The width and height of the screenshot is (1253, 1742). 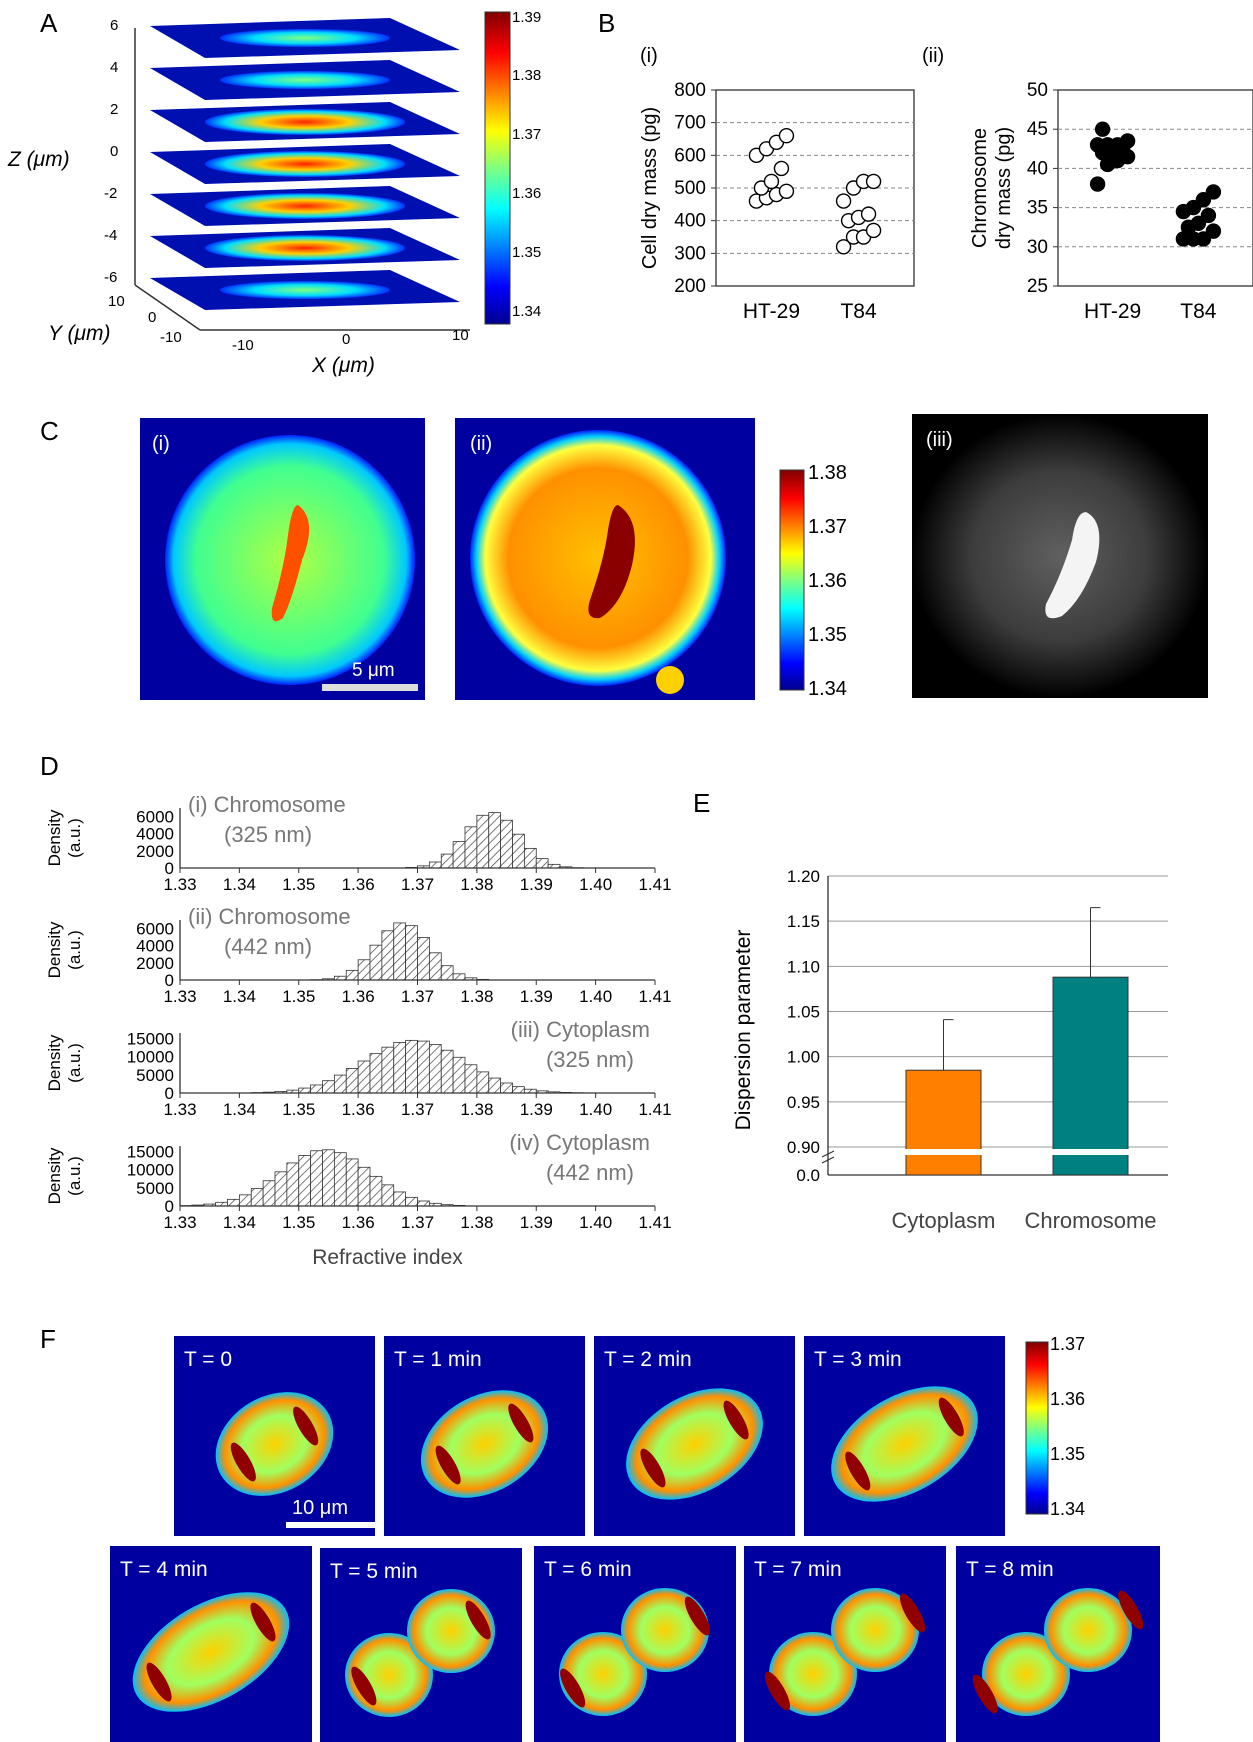 What do you see at coordinates (116, 301) in the screenshot?
I see `a-y-tick: 10` at bounding box center [116, 301].